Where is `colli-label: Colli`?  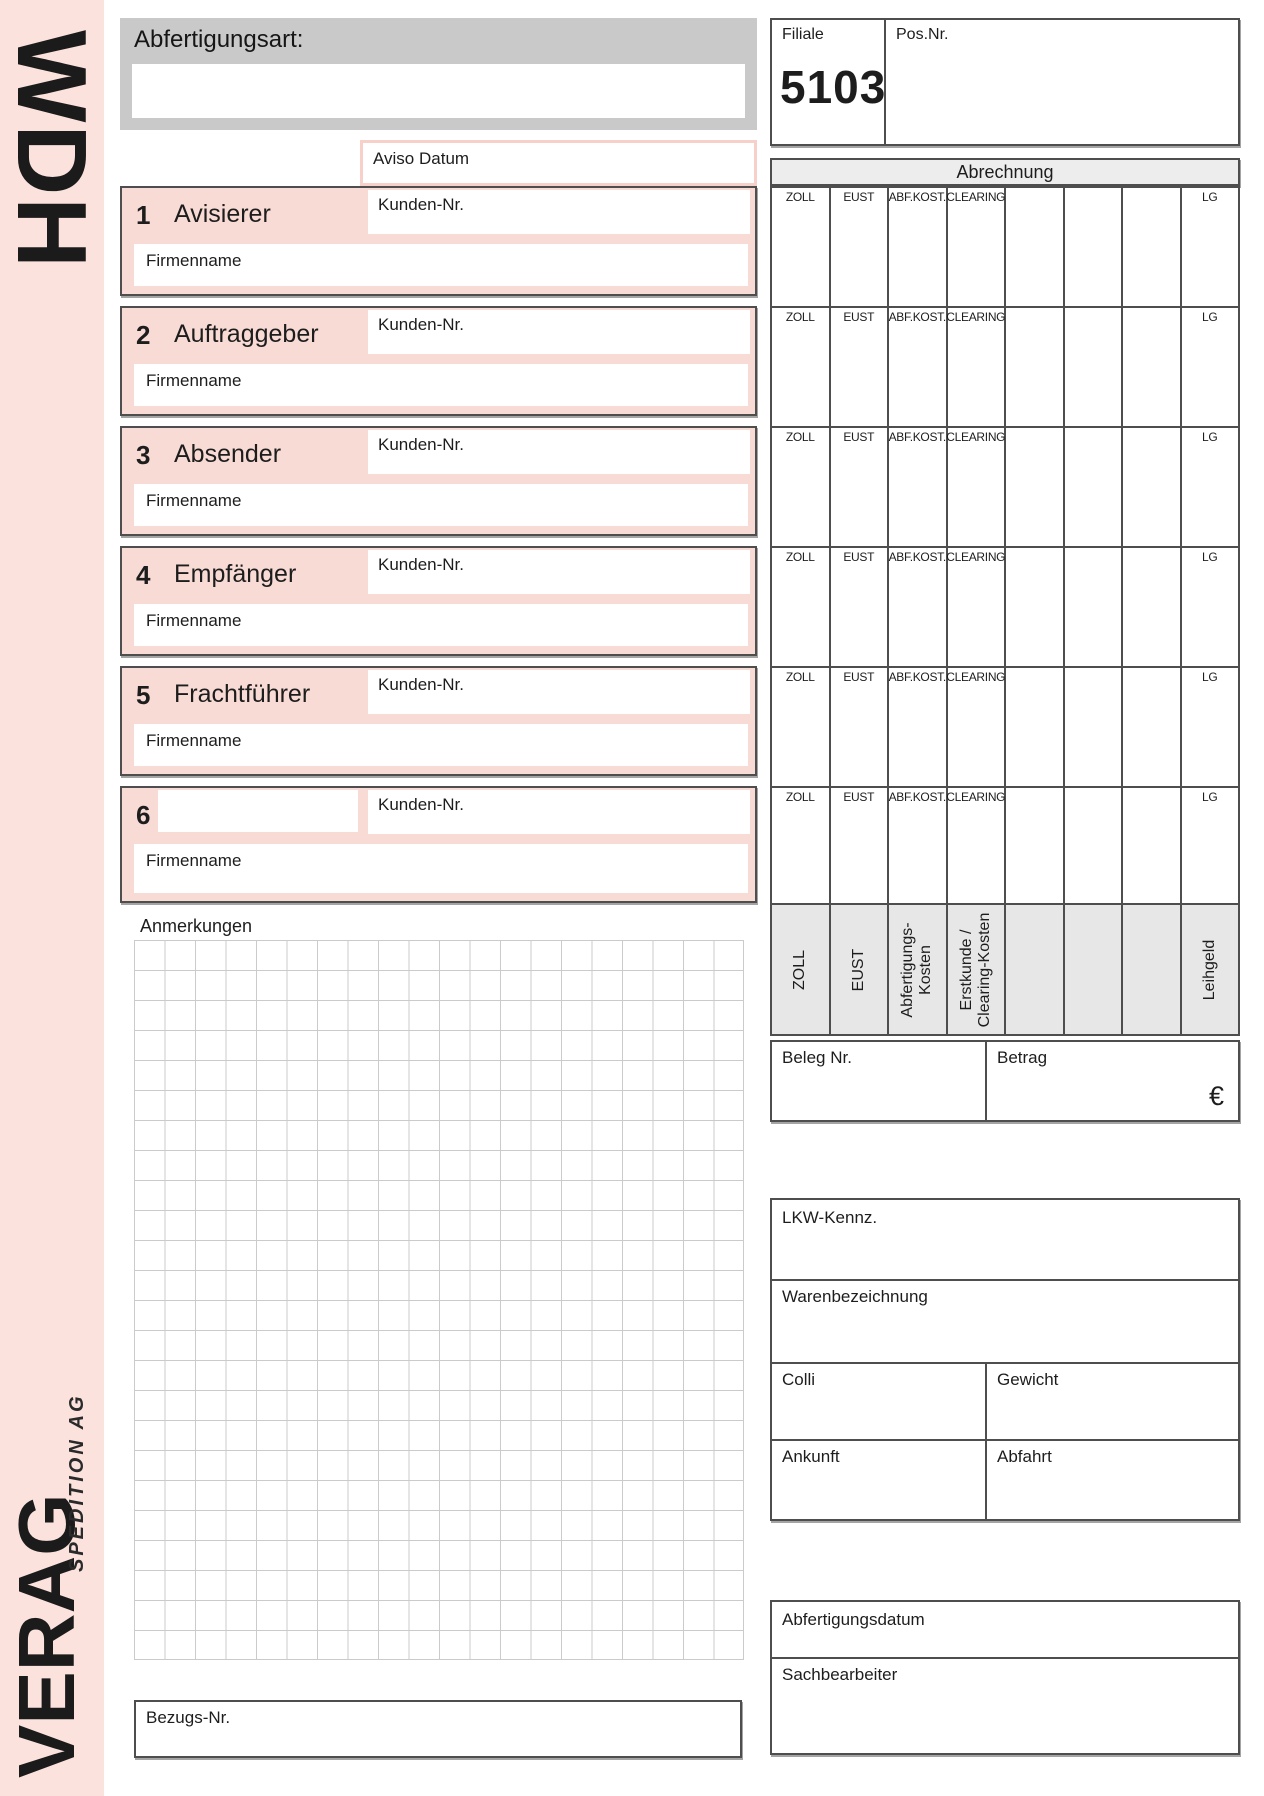 colli-label: Colli is located at coordinates (799, 1379).